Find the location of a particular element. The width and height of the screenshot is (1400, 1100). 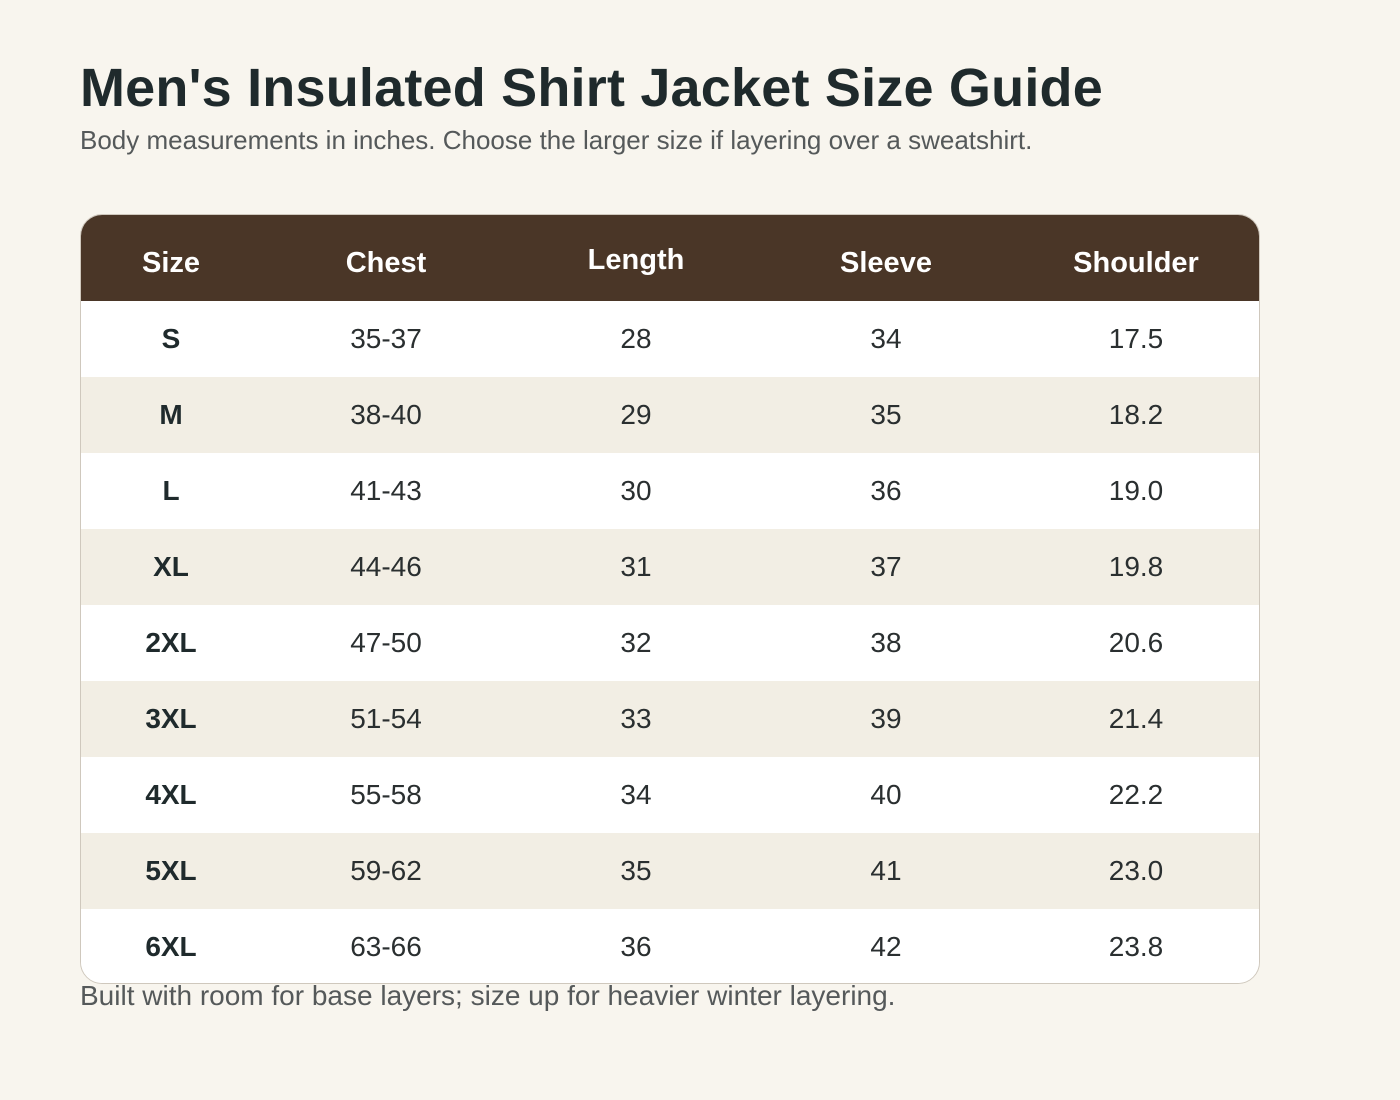

table-row: 3XL 51-54 33 39 21.4 is located at coordinates (670, 719).